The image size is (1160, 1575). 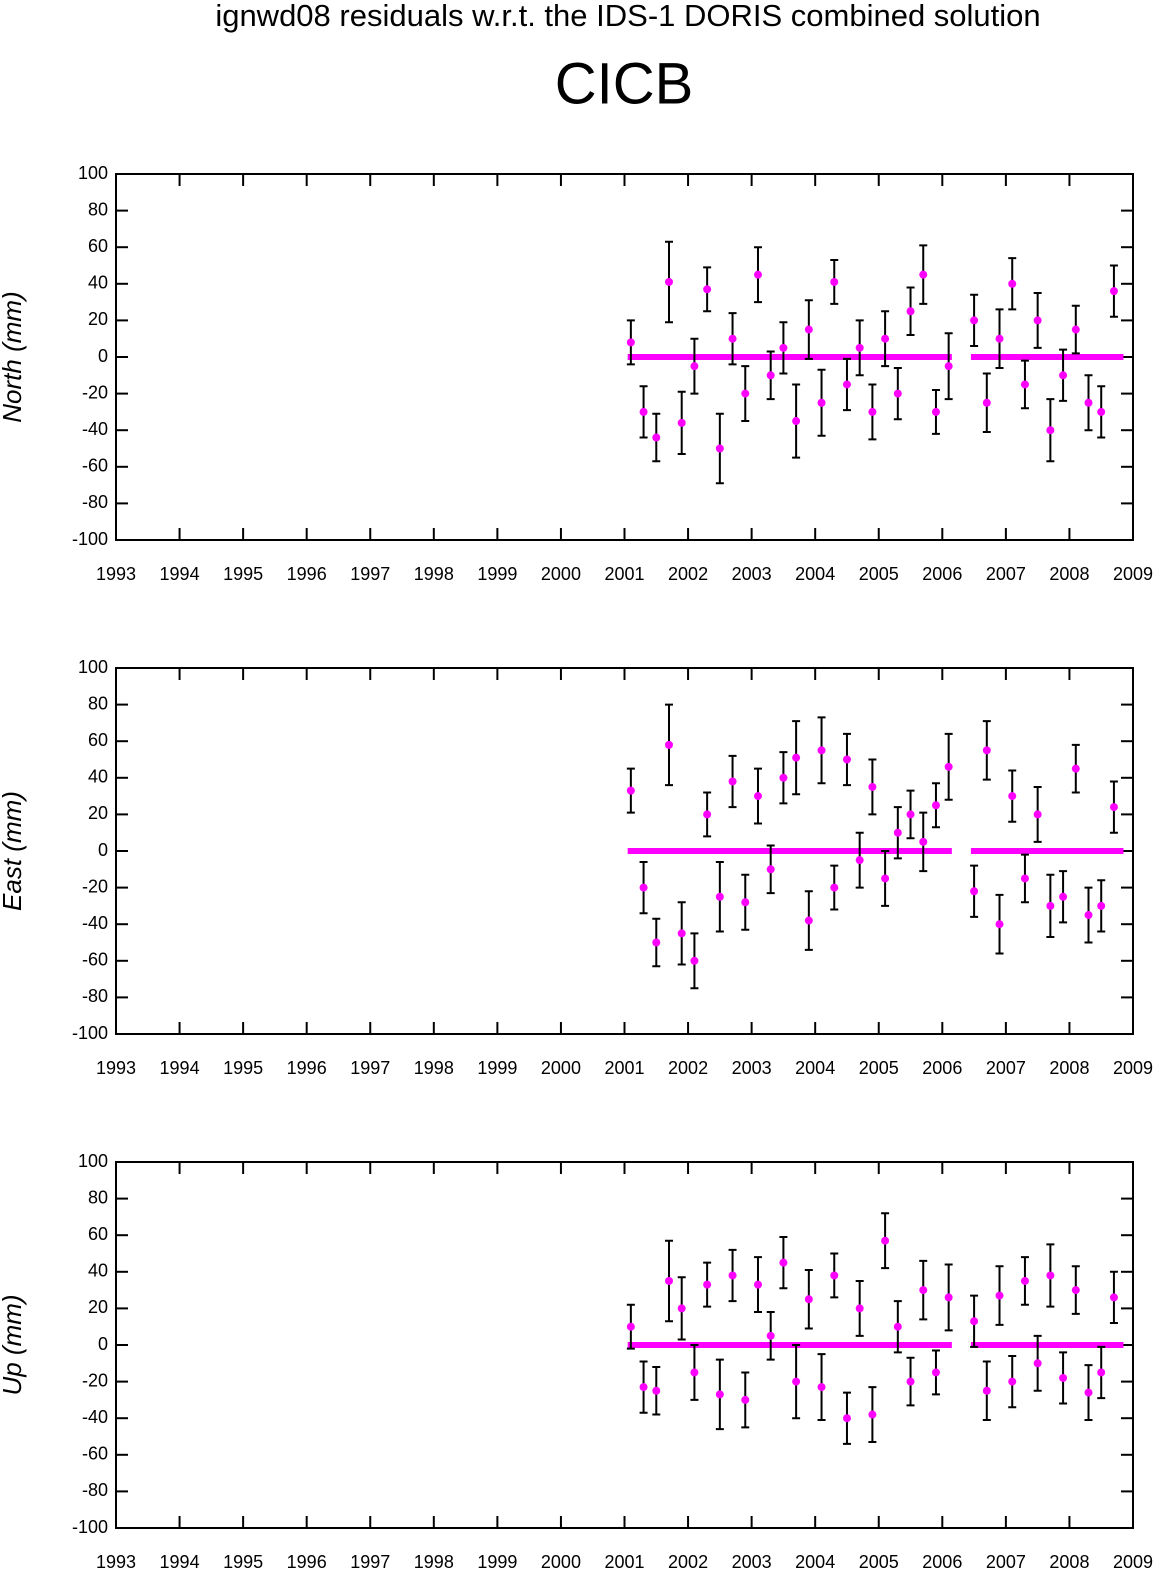 I want to click on y-tick-label: 0, so click(x=103, y=356).